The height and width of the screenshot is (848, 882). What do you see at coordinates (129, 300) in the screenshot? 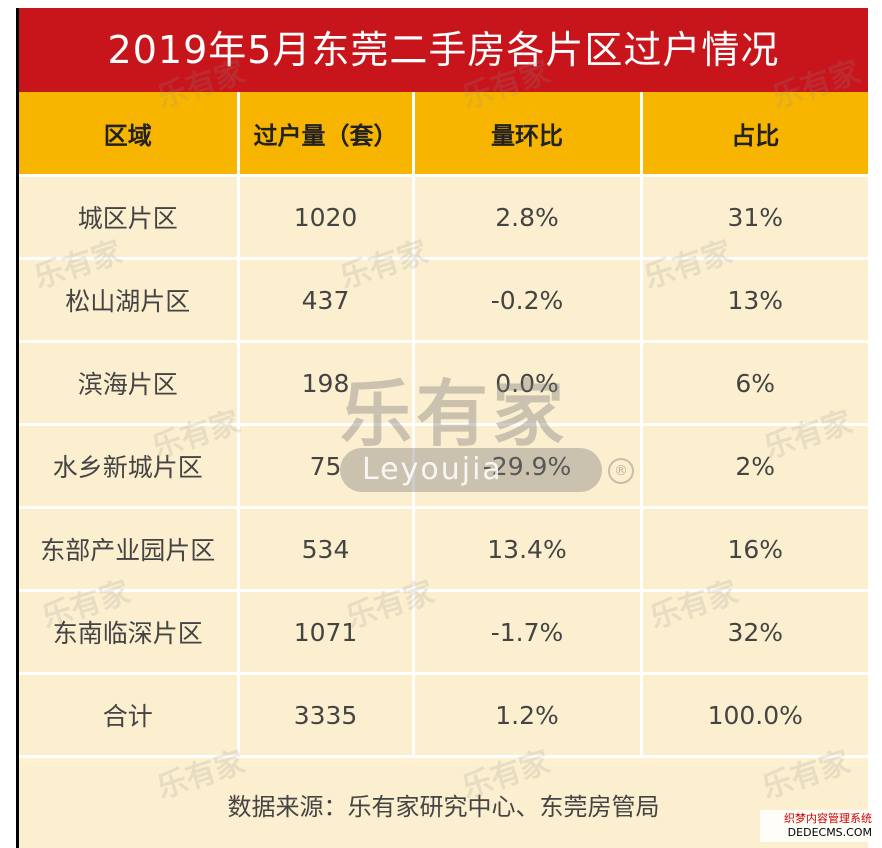
I see `table-cell: 松山湖片区` at bounding box center [129, 300].